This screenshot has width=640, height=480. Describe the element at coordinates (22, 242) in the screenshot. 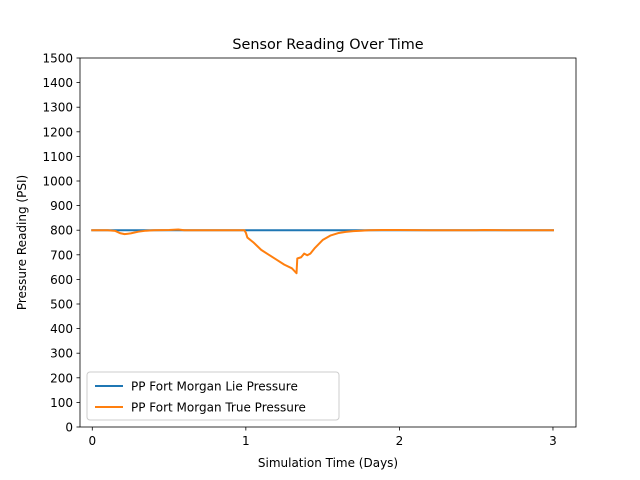

I see `y-axis-label: Pressure Reading (PSI)` at that location.